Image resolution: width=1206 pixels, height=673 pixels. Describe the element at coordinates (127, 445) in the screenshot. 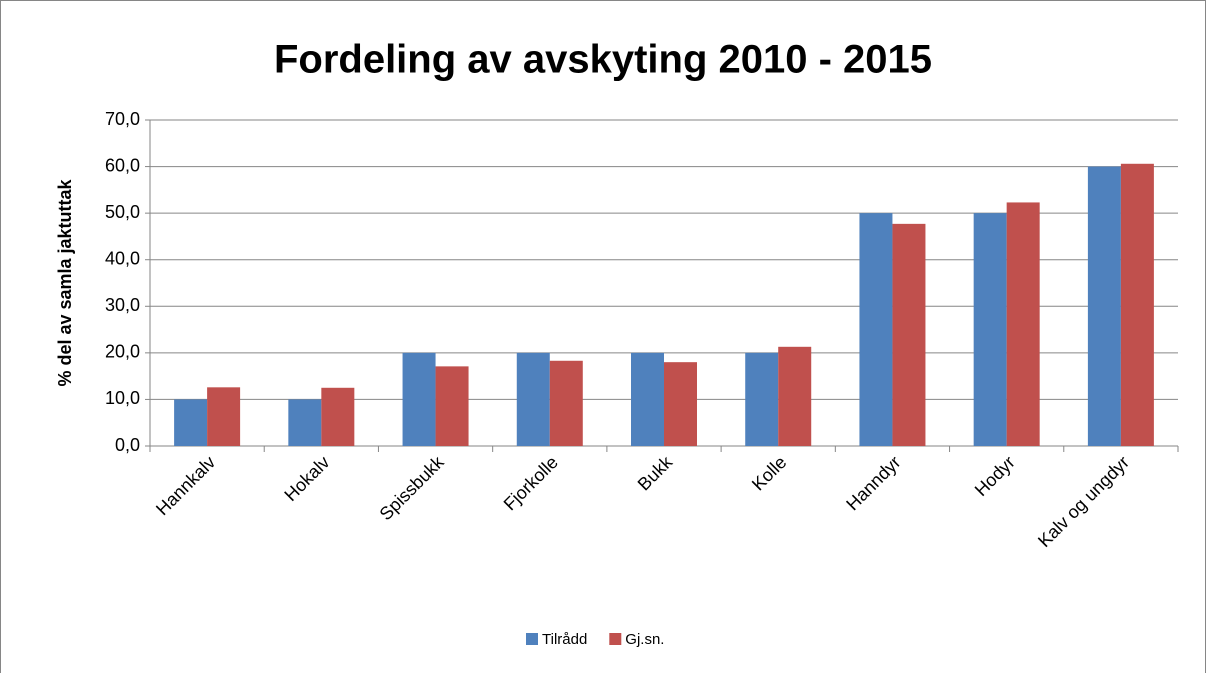

I see `y-tick-label: 0,0` at that location.